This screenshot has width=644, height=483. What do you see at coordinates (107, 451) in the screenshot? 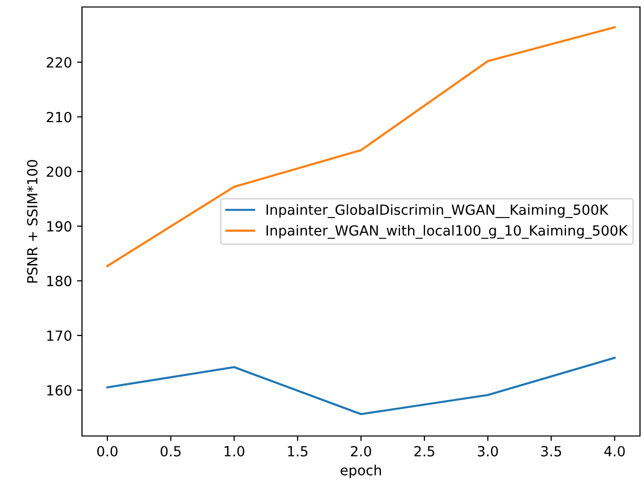
I see `x-tick-label: 0.0` at bounding box center [107, 451].